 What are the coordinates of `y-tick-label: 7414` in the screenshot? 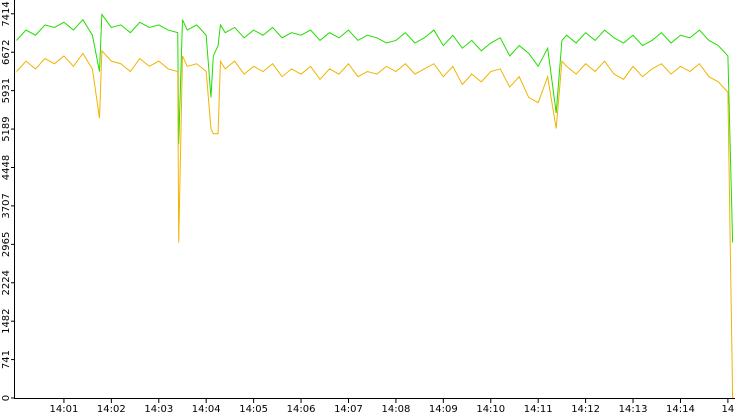 It's located at (6, 13).